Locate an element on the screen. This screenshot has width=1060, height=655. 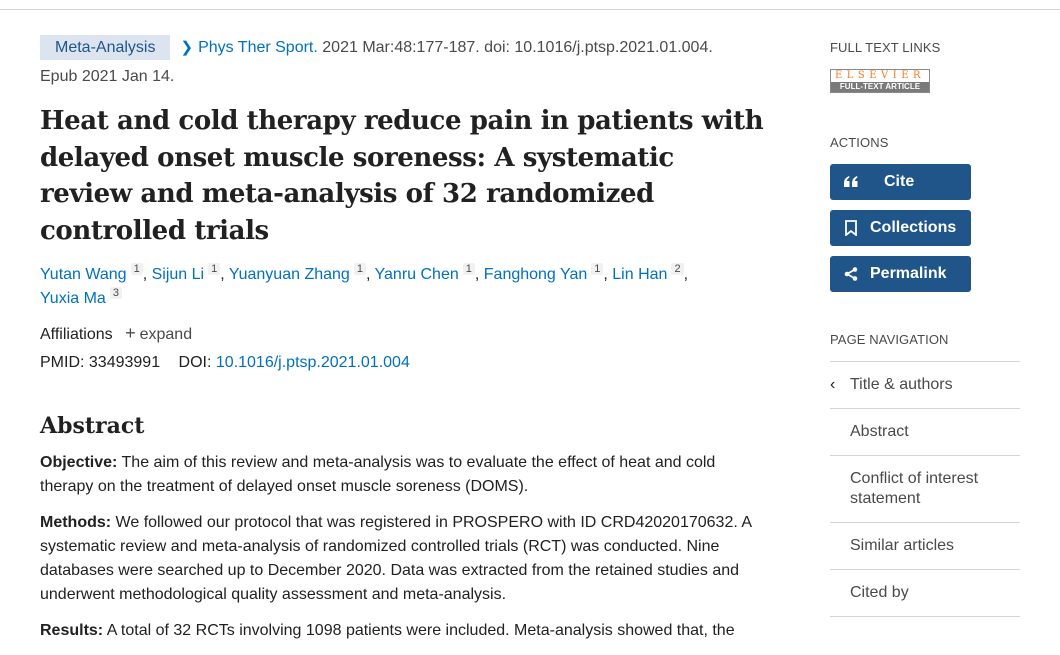
nav-item-abstract: Abstract is located at coordinates (925, 432).